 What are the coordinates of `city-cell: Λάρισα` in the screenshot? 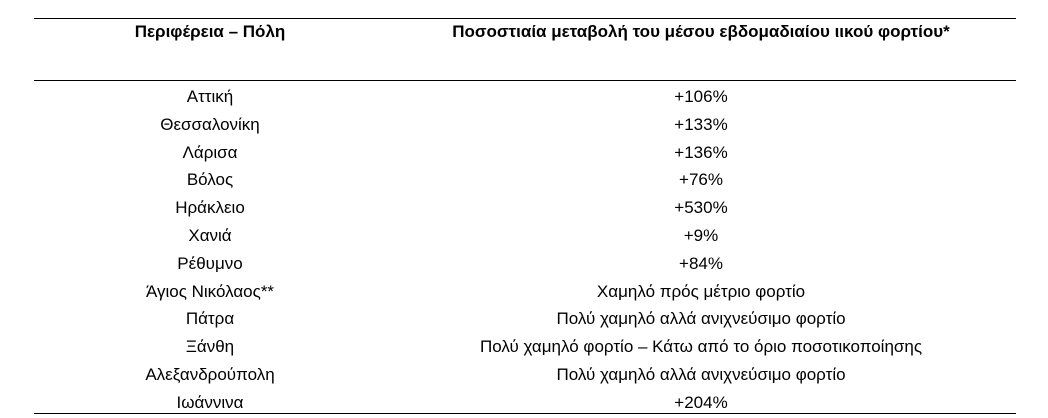 It's located at (210, 152).